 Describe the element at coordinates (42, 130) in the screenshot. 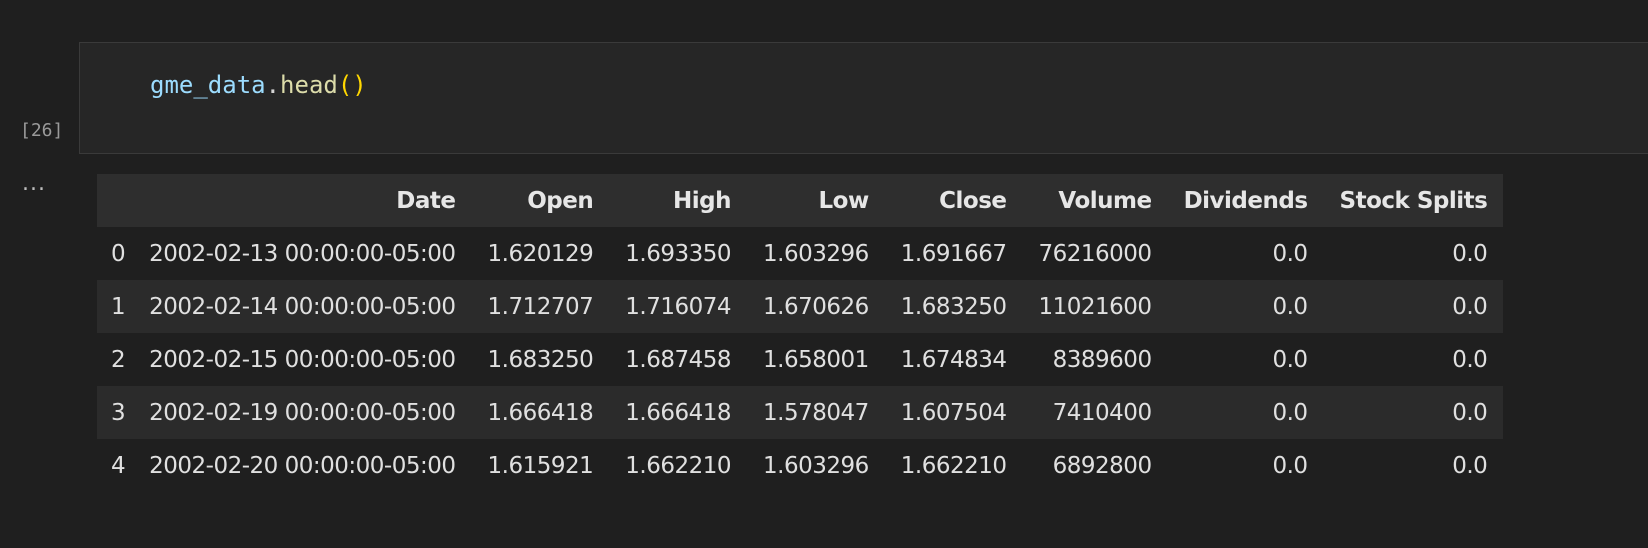

I see `execution-count: [26]` at that location.